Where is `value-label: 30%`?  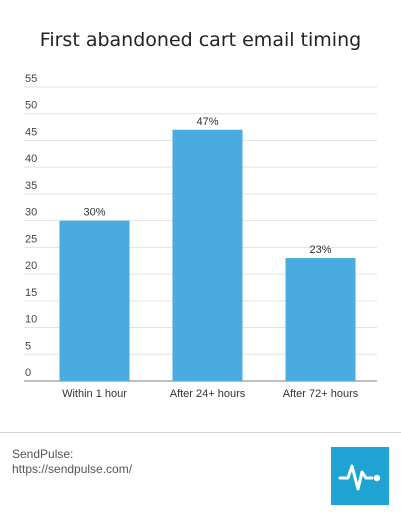 value-label: 30% is located at coordinates (94, 213).